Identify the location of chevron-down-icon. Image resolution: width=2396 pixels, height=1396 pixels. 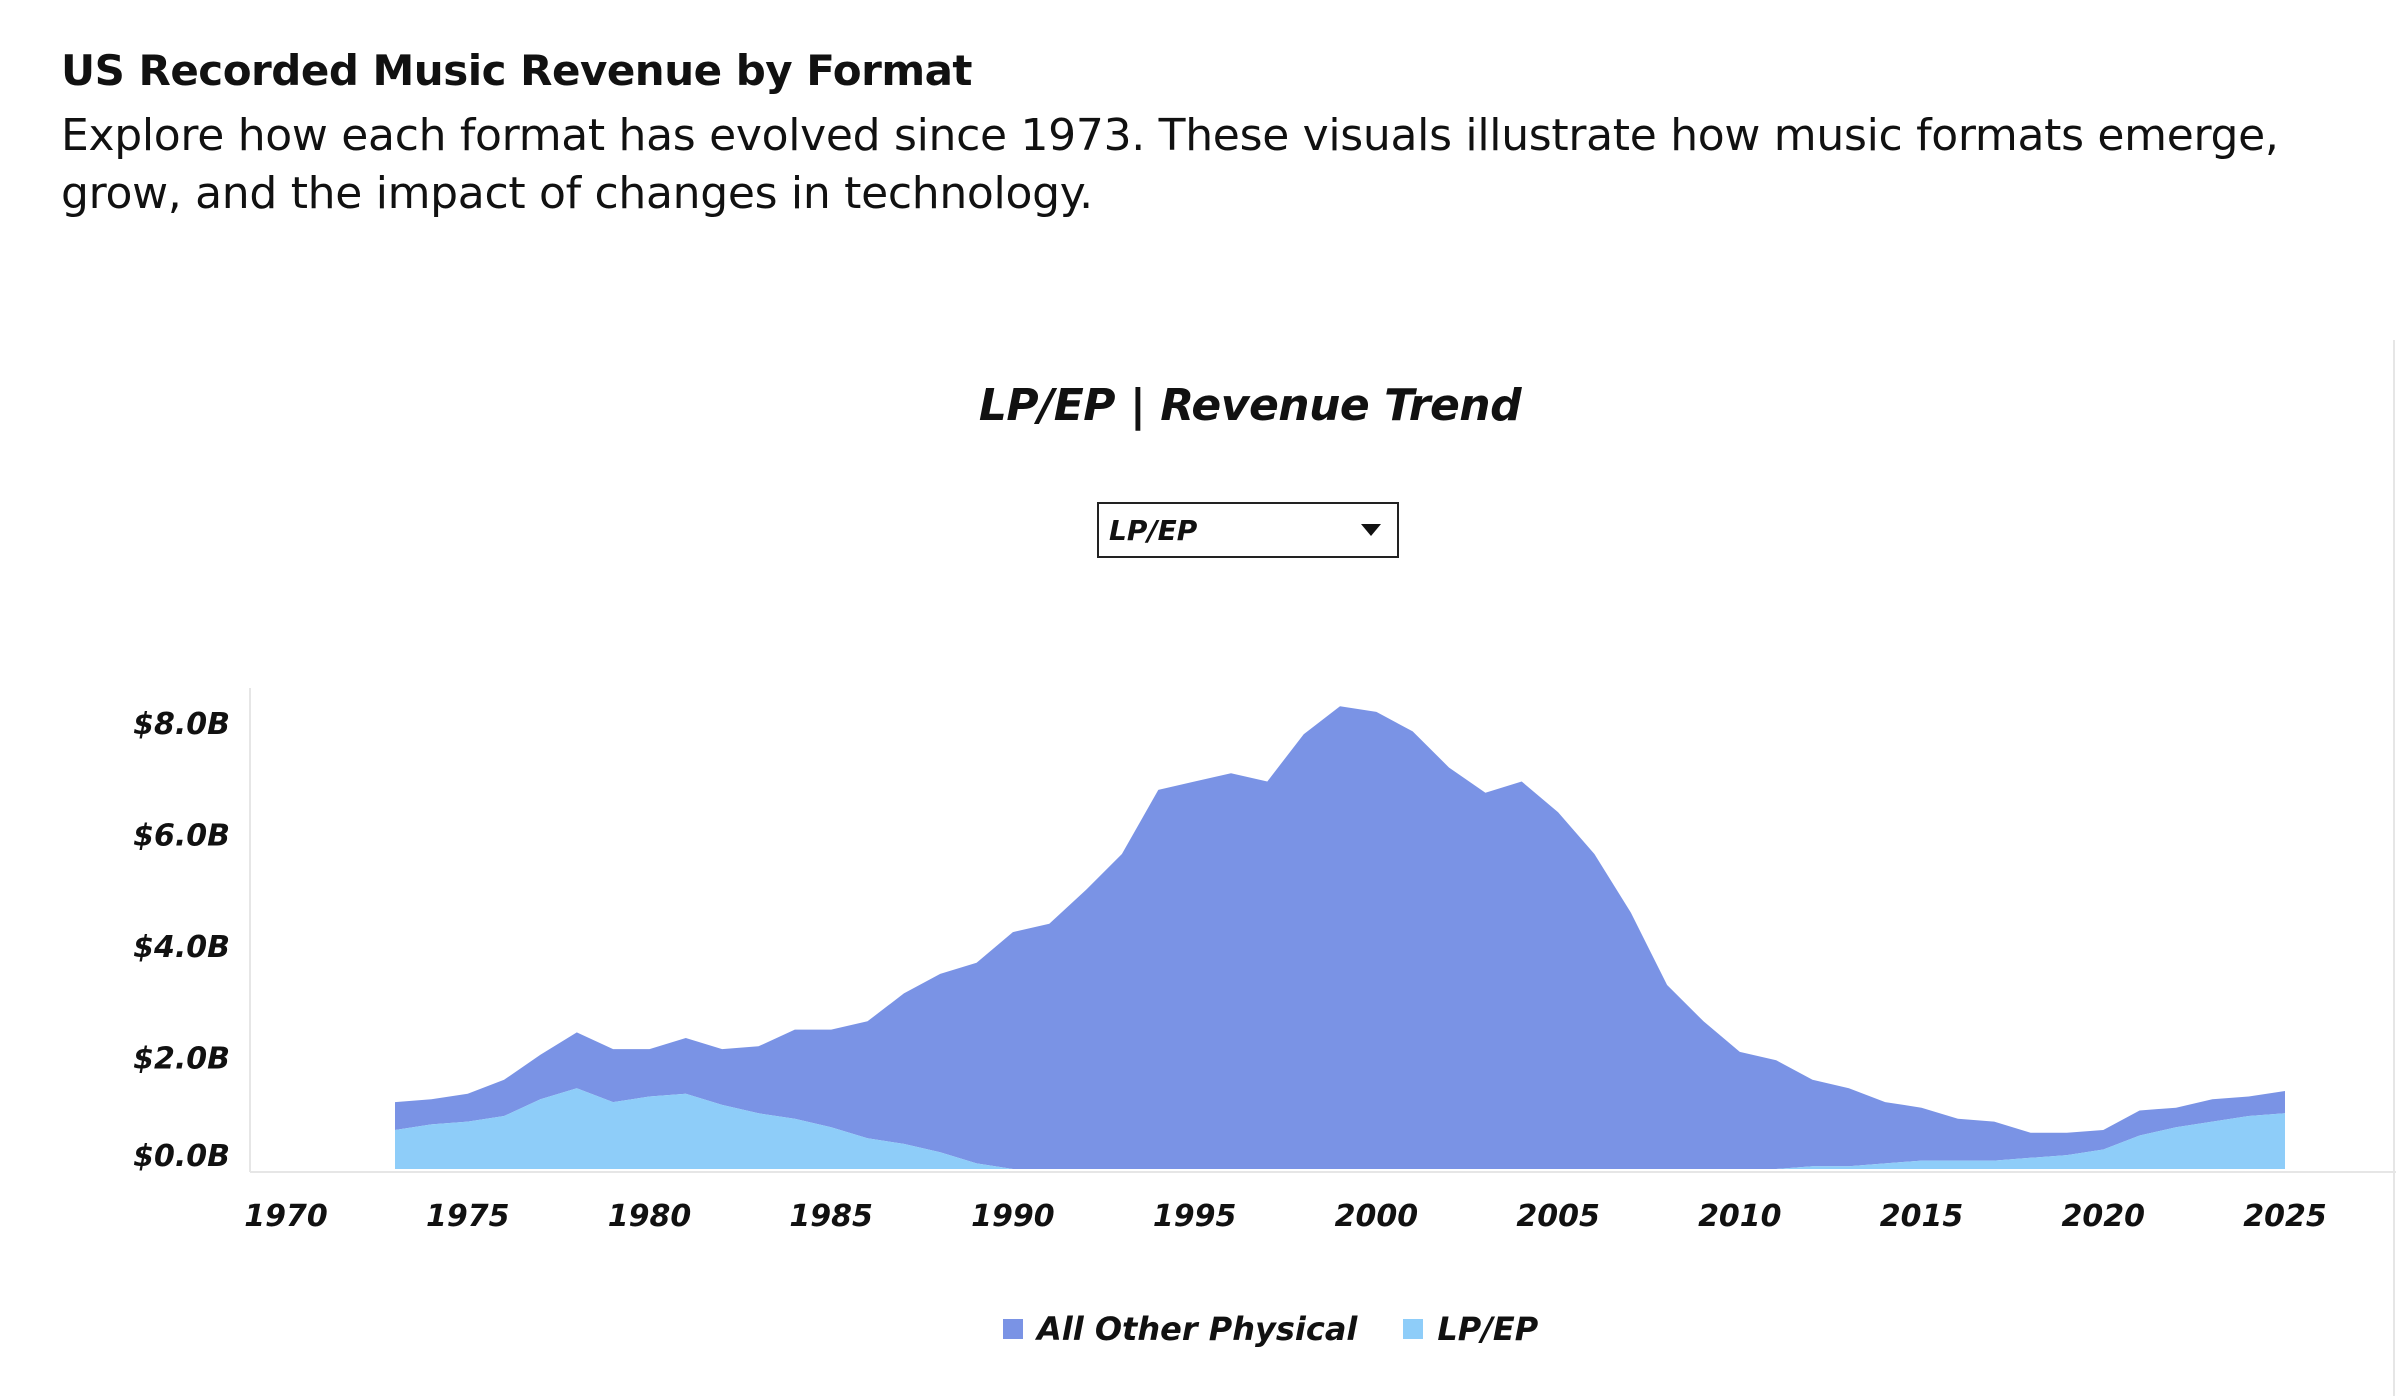
(1371, 530).